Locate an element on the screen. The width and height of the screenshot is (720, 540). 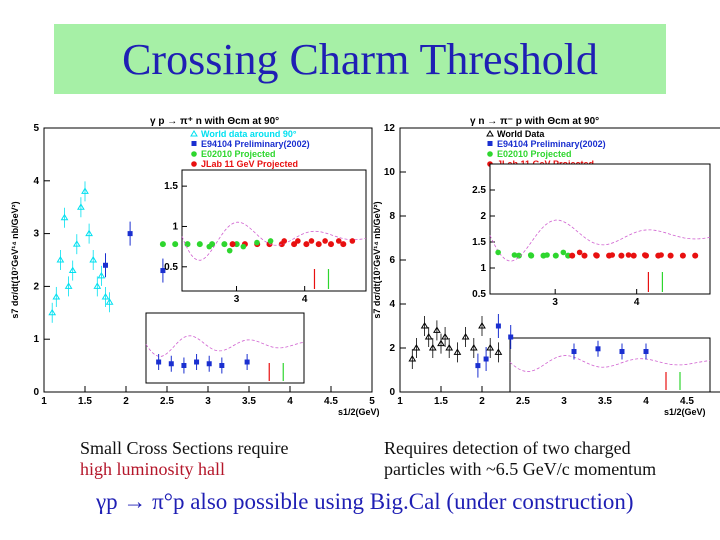
left-x-label: s1/2(GeV) is located at coordinates (359, 412).